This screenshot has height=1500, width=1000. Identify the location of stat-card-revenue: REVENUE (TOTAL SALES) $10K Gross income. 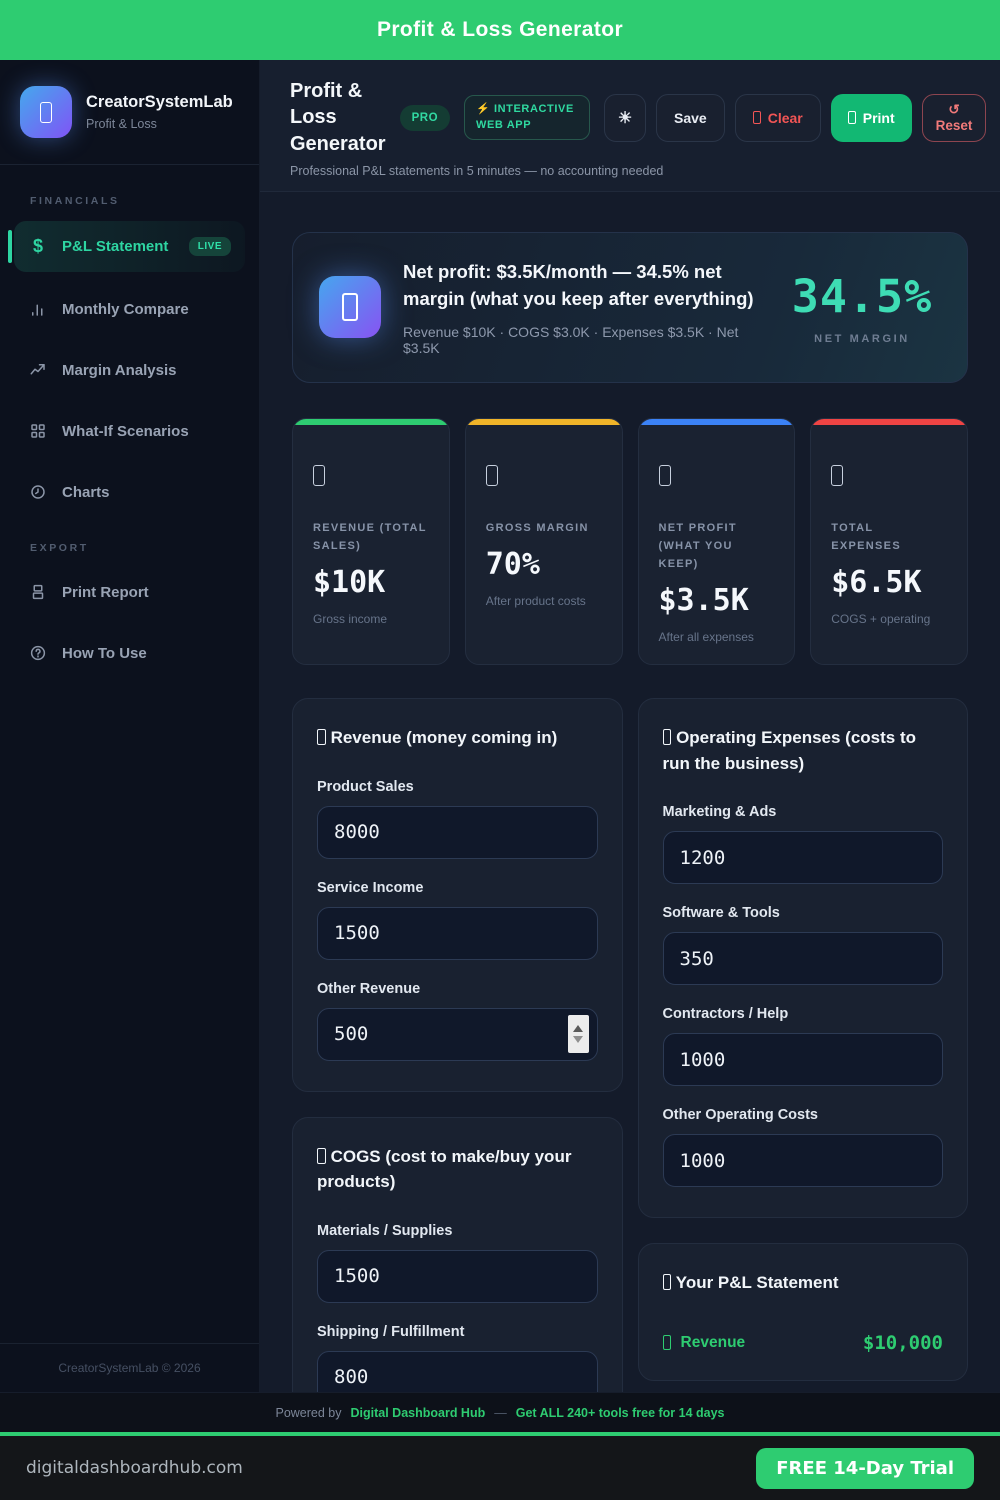
(371, 541).